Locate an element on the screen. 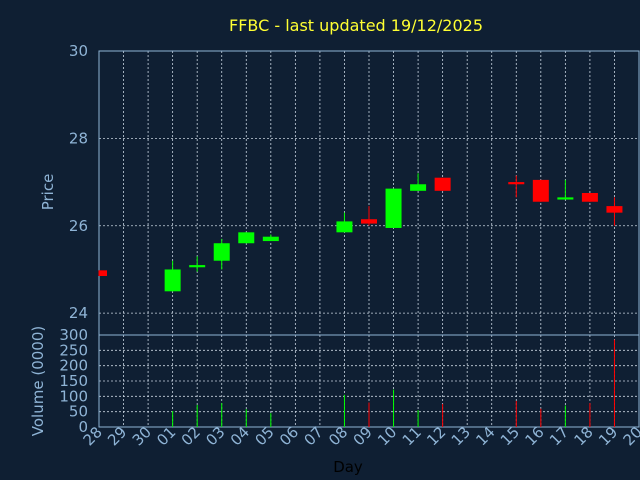 The height and width of the screenshot is (480, 640). volume-tick-label: 200 is located at coordinates (73, 366).